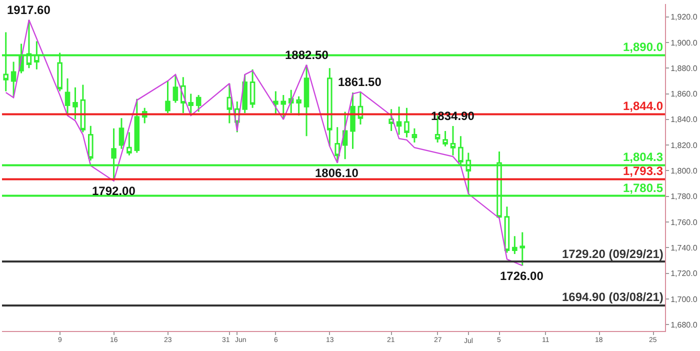  I want to click on y-tick-label: 1,920.0, so click(684, 17).